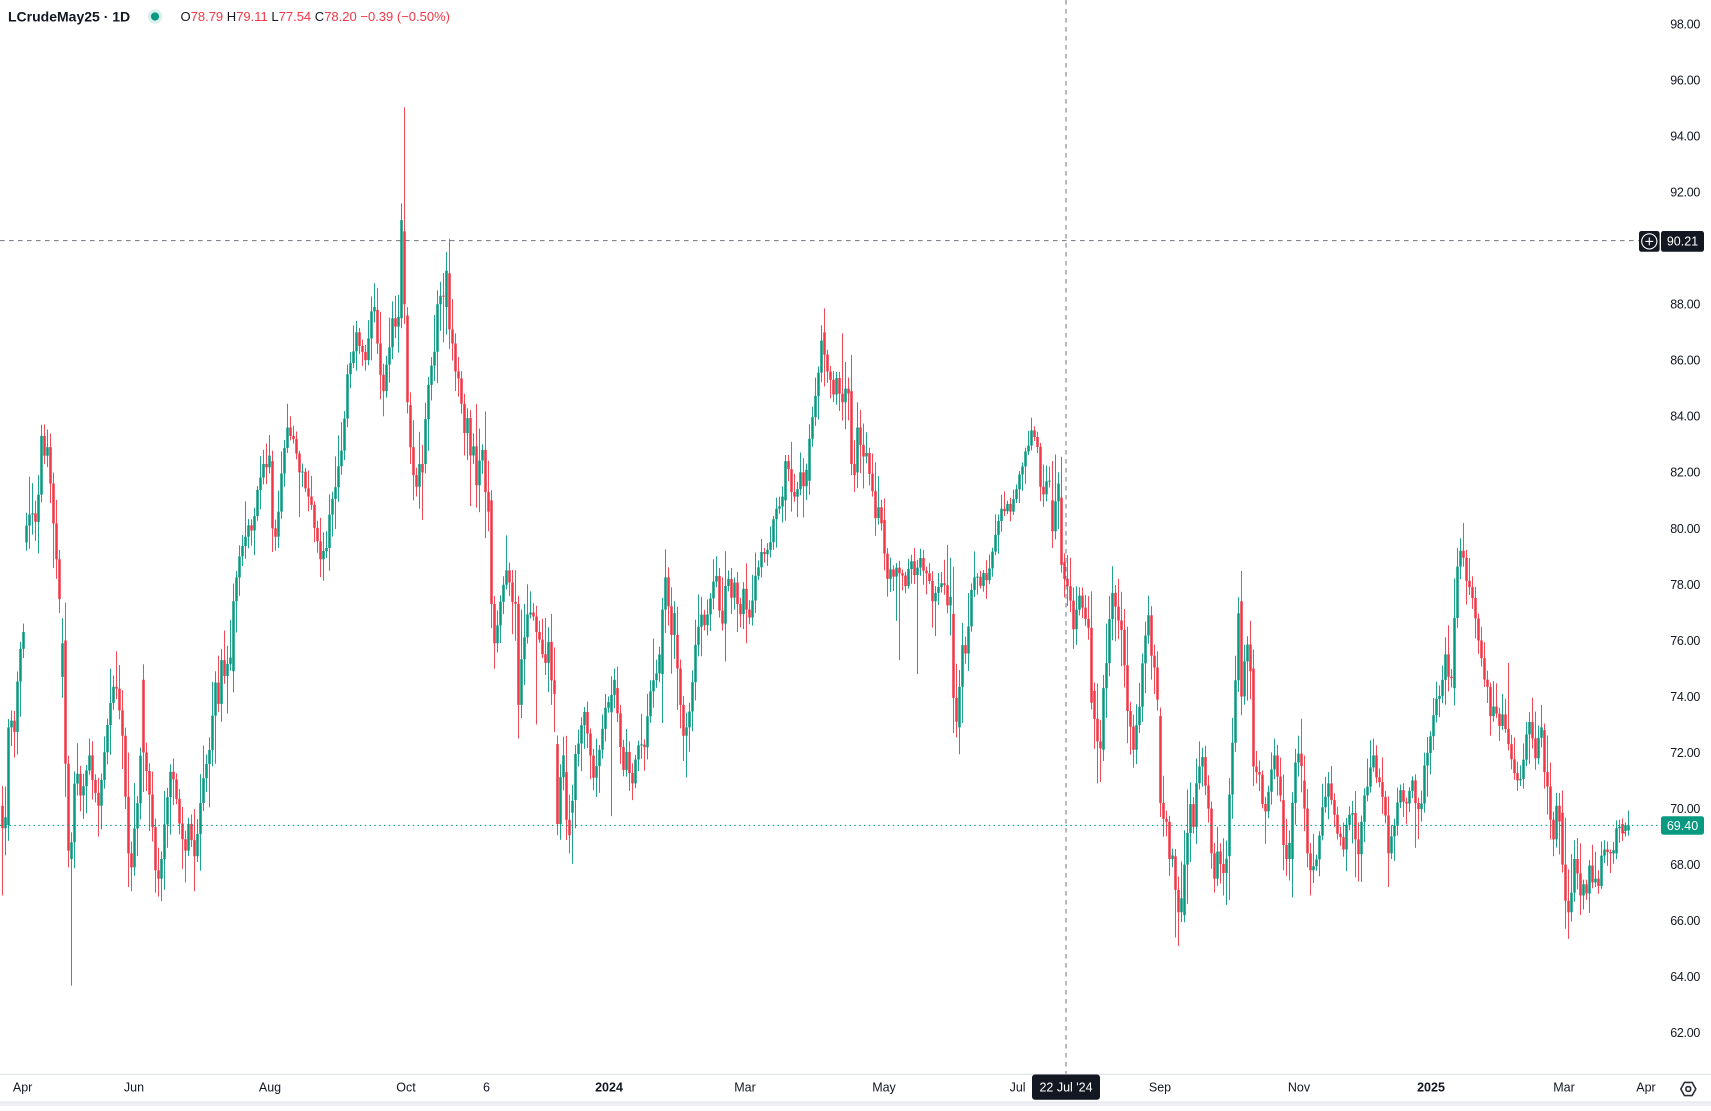 This screenshot has width=1711, height=1111. I want to click on svg-text: 82.00, so click(1685, 473).